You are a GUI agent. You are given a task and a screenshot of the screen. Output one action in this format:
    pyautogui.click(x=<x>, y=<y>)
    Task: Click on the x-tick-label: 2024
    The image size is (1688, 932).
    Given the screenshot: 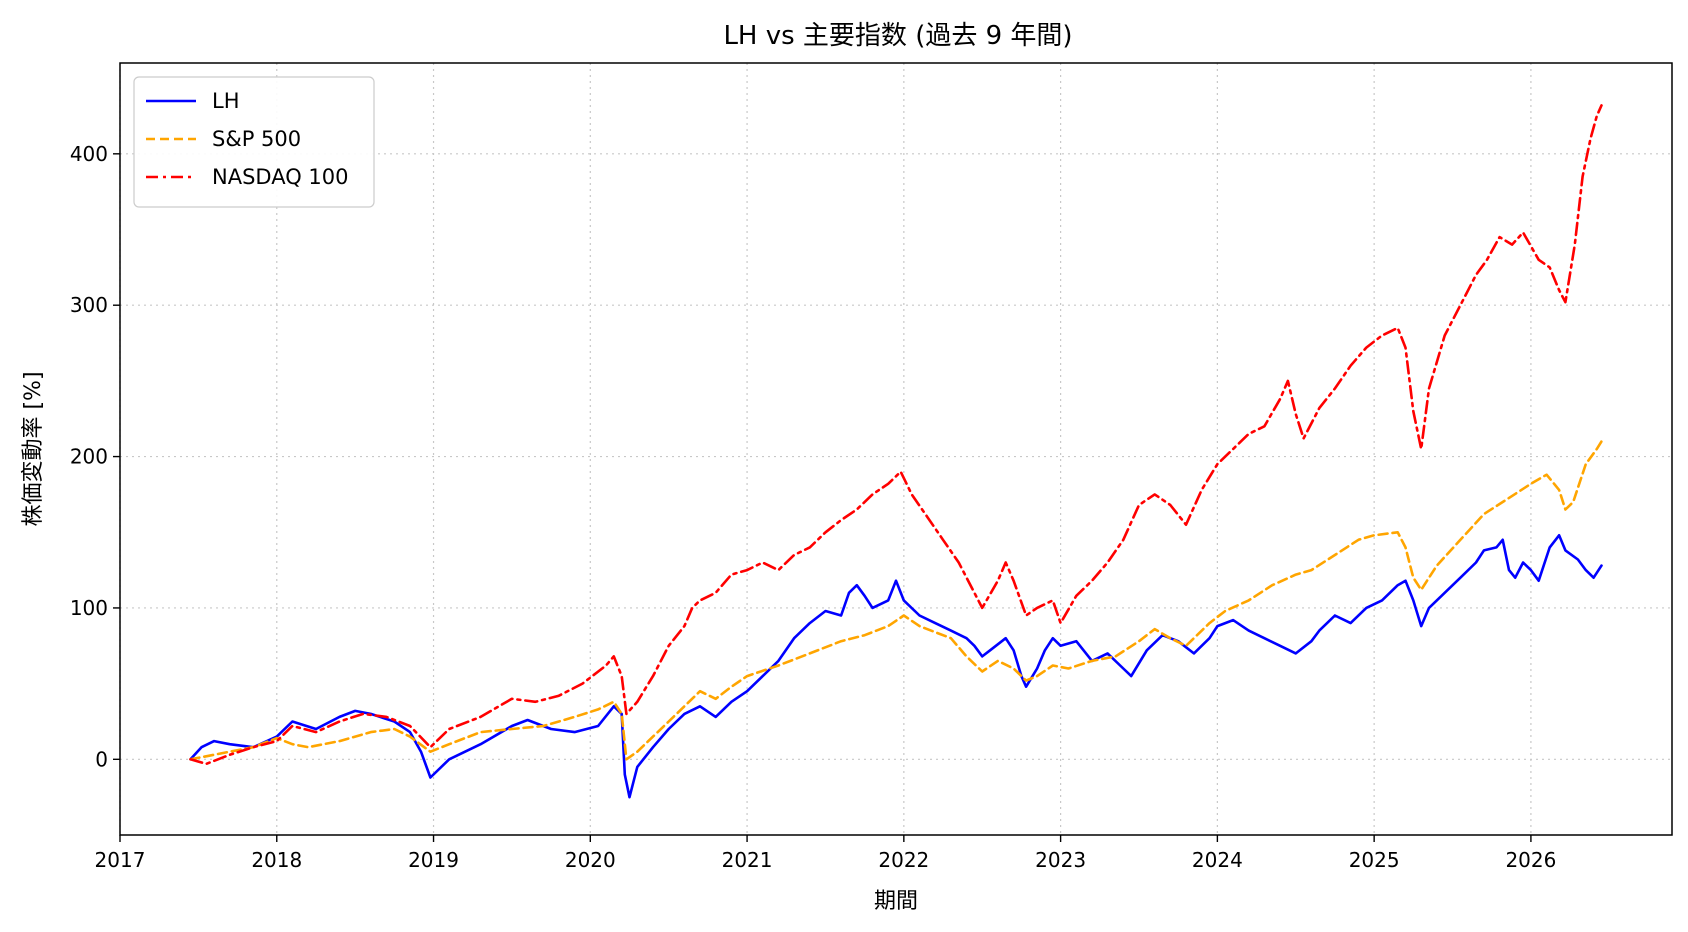 What is the action you would take?
    pyautogui.click(x=1217, y=860)
    